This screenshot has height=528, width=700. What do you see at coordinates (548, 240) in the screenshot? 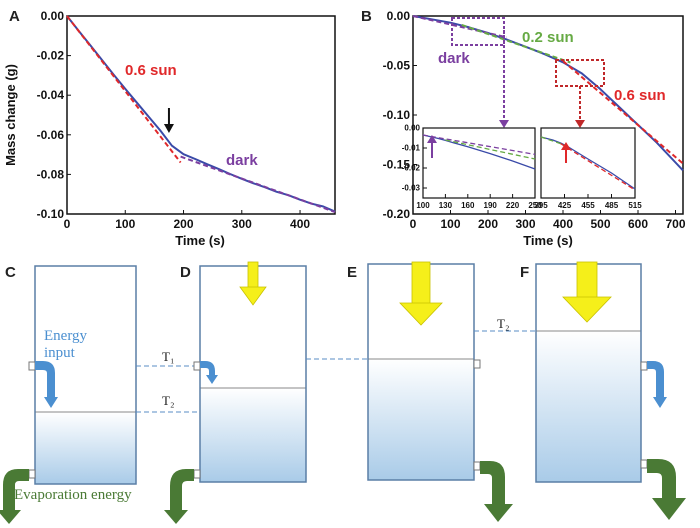
I see `xlabel-b: Time (s)` at bounding box center [548, 240].